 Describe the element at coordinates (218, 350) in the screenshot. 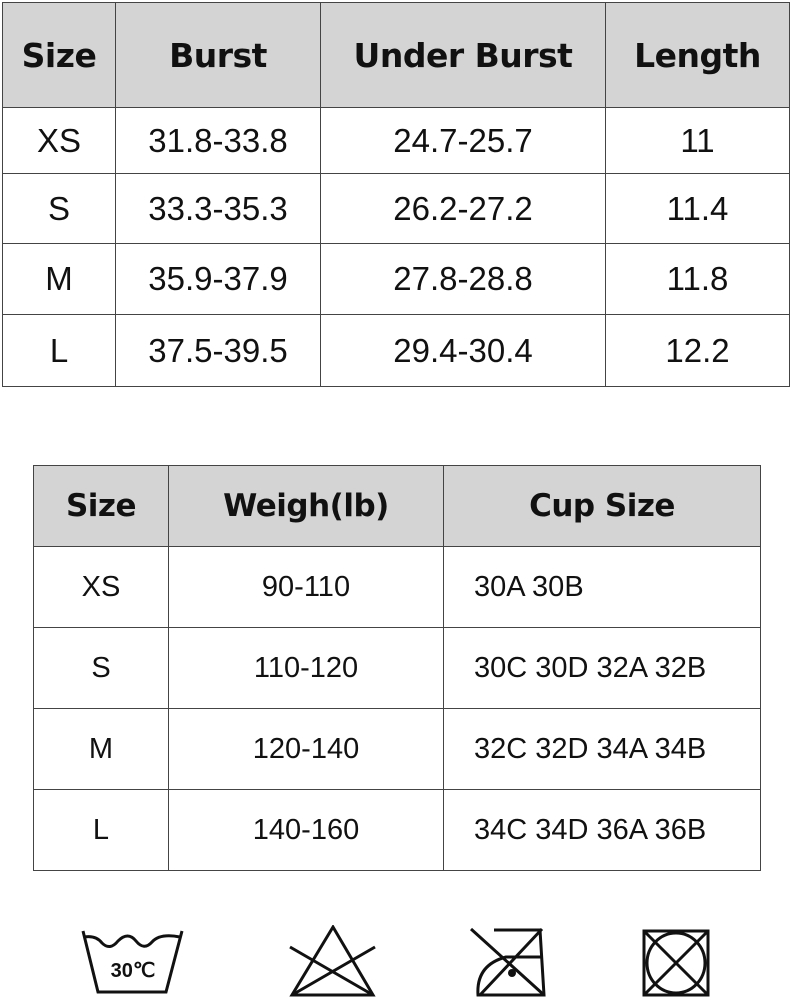

I see `cell: 37.5-39.5` at that location.